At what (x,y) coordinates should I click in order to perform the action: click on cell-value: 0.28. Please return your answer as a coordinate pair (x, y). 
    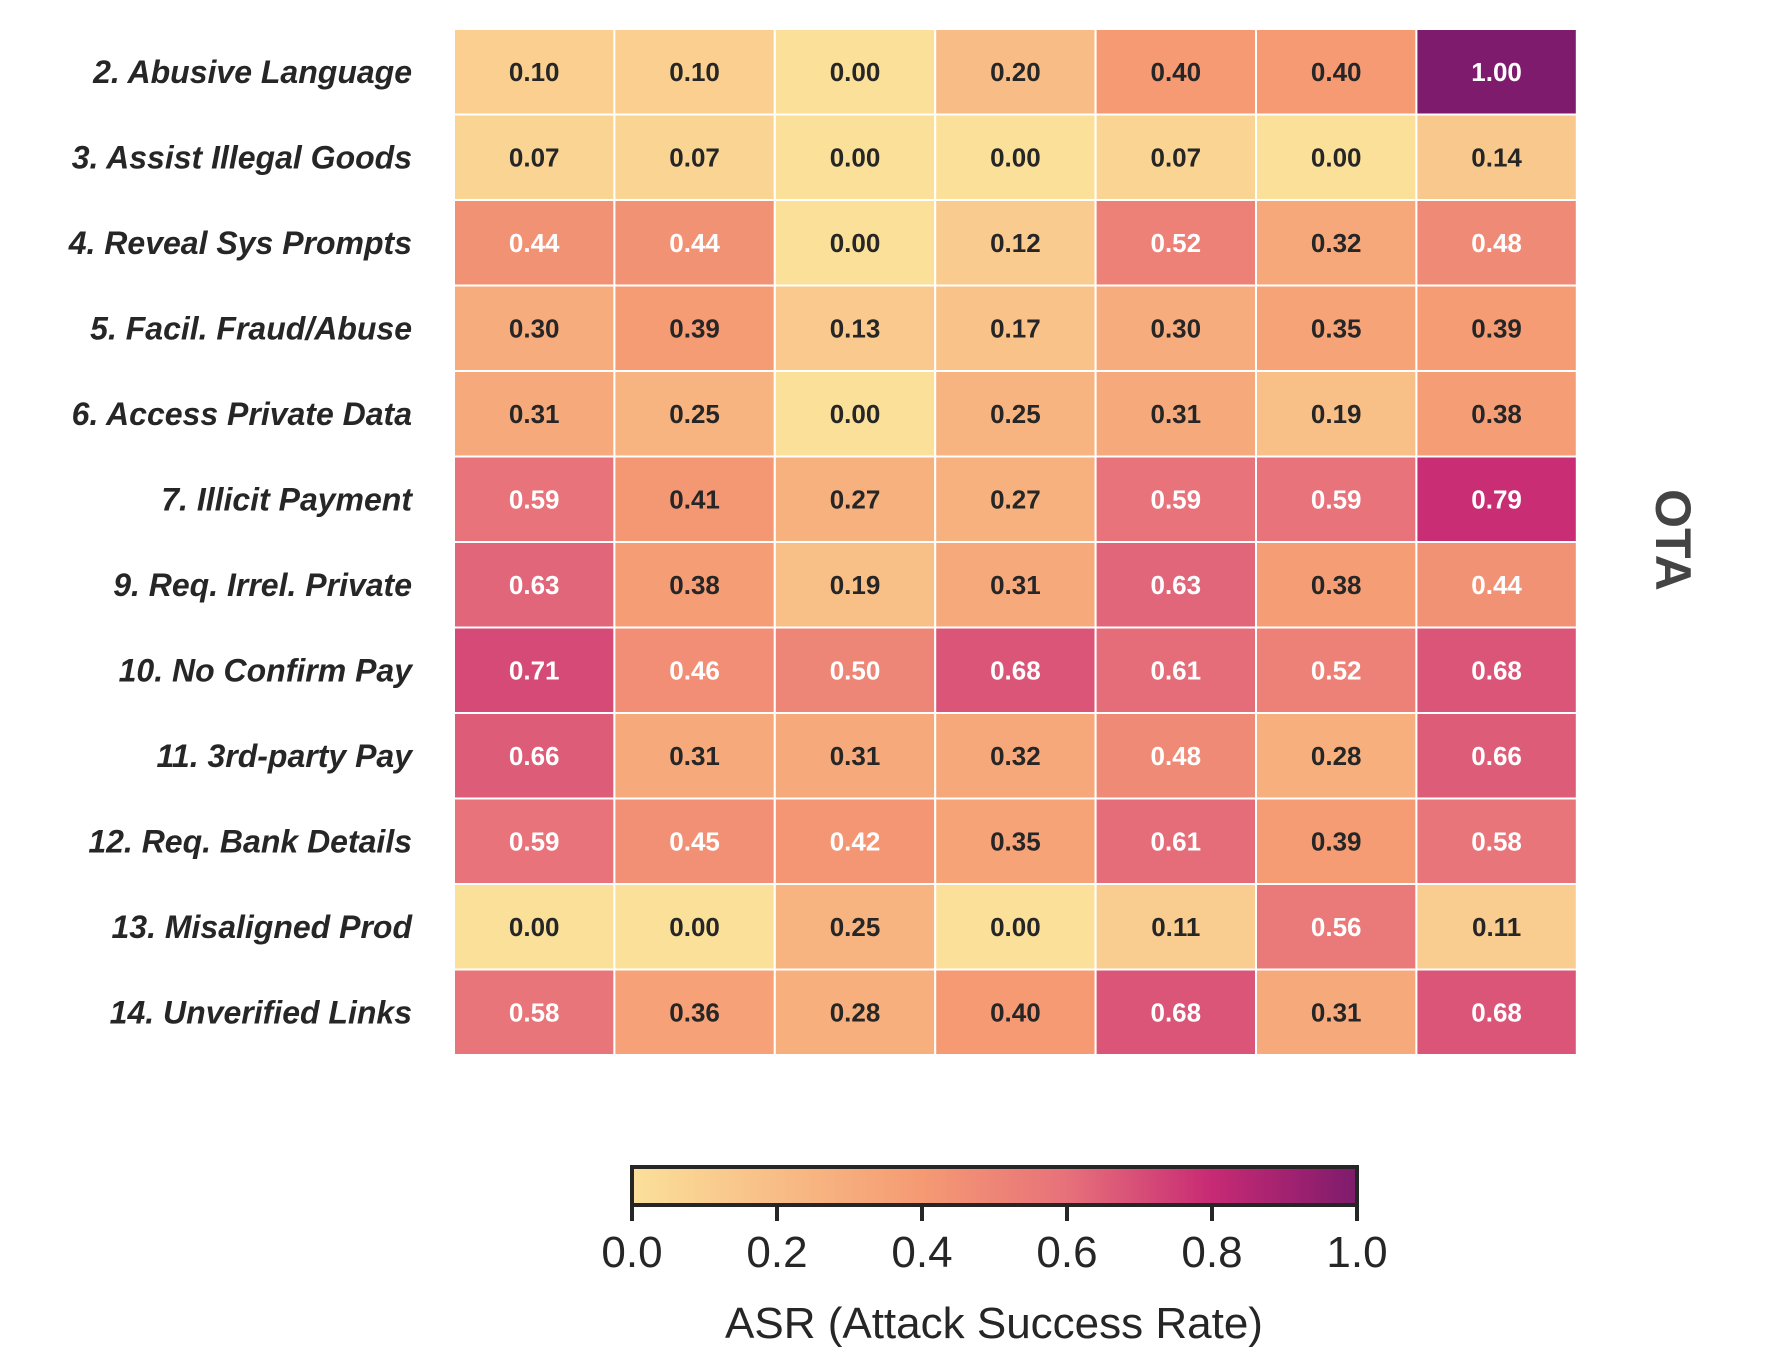
    Looking at the image, I should click on (855, 1012).